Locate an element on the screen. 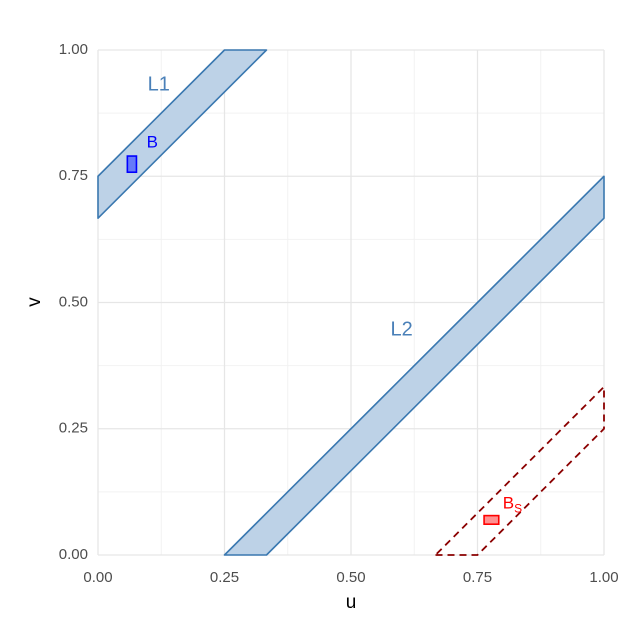 This screenshot has width=625, height=625. dashed-regions is located at coordinates (519, 470).